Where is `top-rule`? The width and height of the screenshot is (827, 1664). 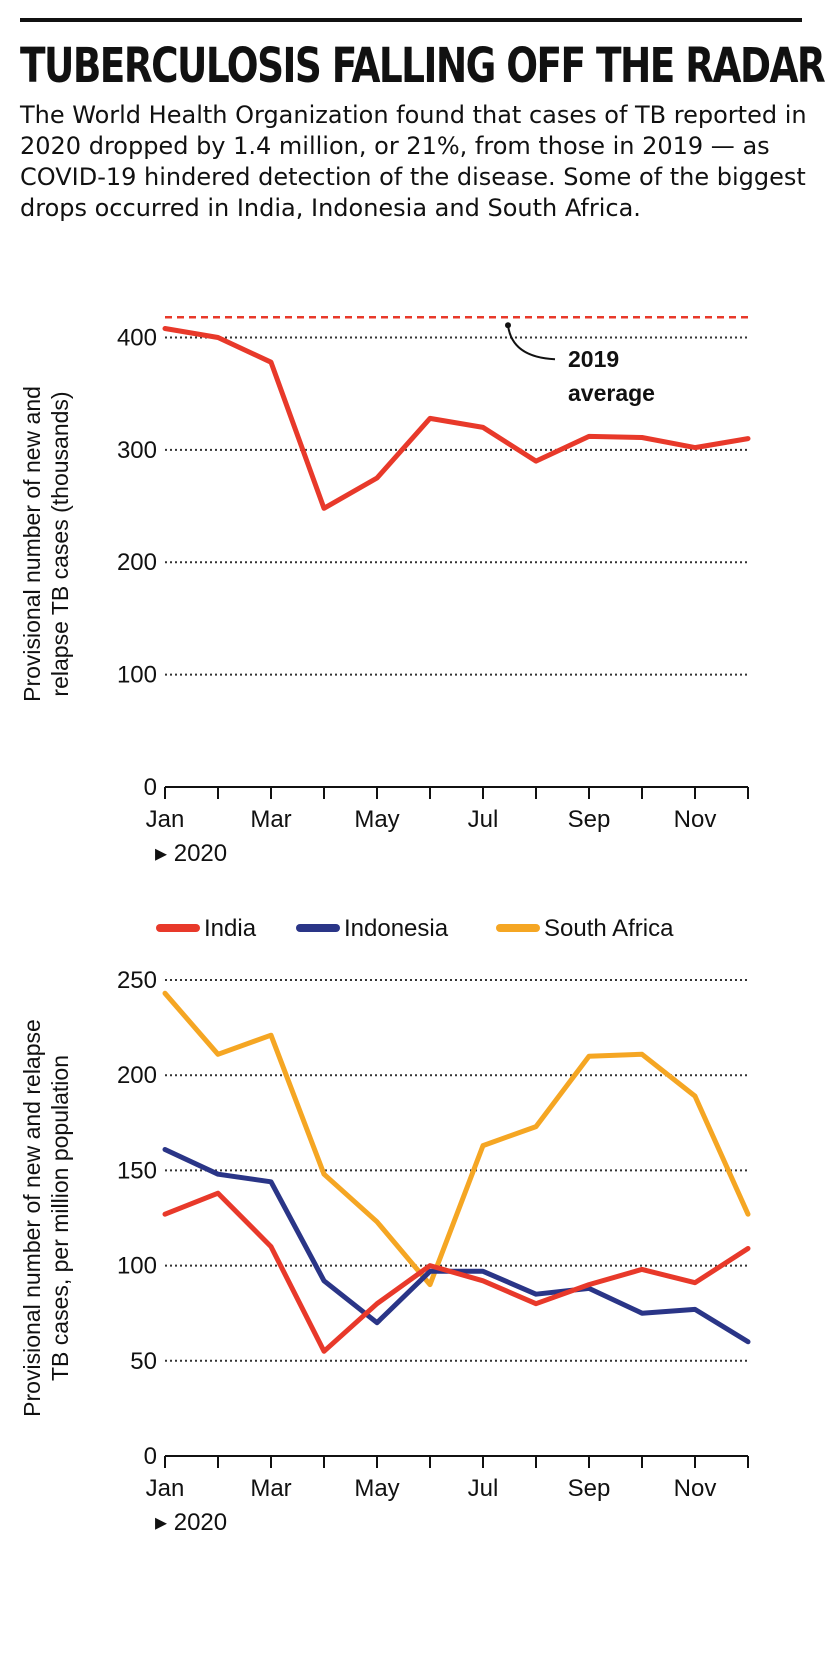 top-rule is located at coordinates (411, 20).